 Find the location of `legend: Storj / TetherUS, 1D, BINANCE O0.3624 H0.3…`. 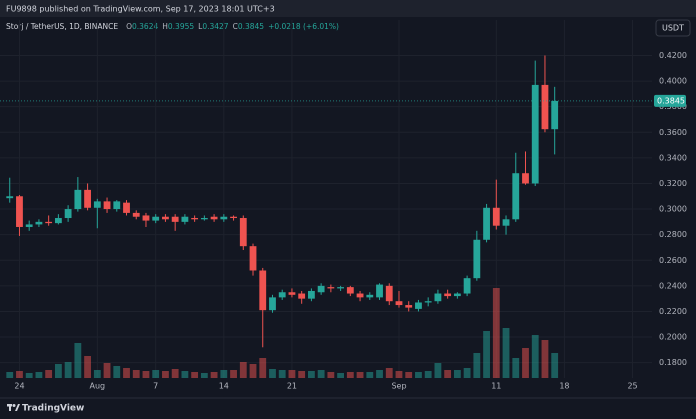

legend: Storj / TetherUS, 1D, BINANCE O0.3624 H0.3… is located at coordinates (172, 26).